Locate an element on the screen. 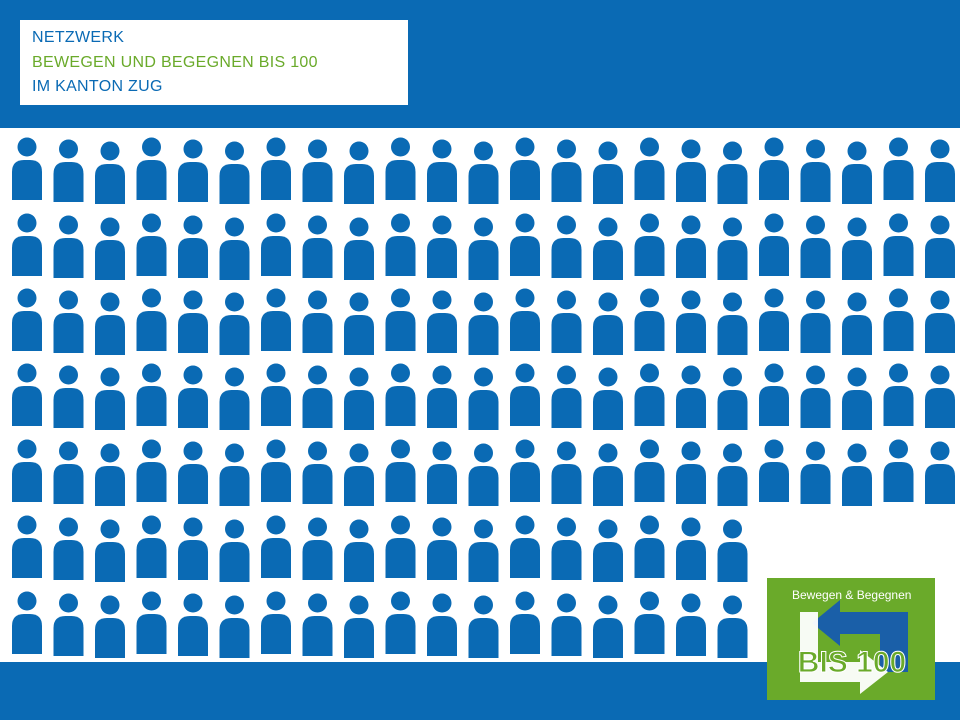  logo: Bewegen & Begegnen BIS 100 is located at coordinates (851, 639).